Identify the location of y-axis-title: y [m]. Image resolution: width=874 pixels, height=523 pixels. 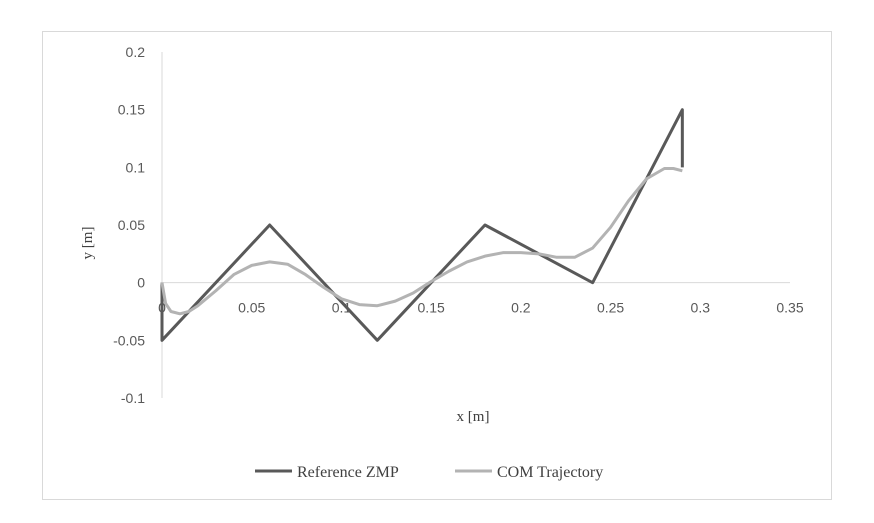
(88, 243).